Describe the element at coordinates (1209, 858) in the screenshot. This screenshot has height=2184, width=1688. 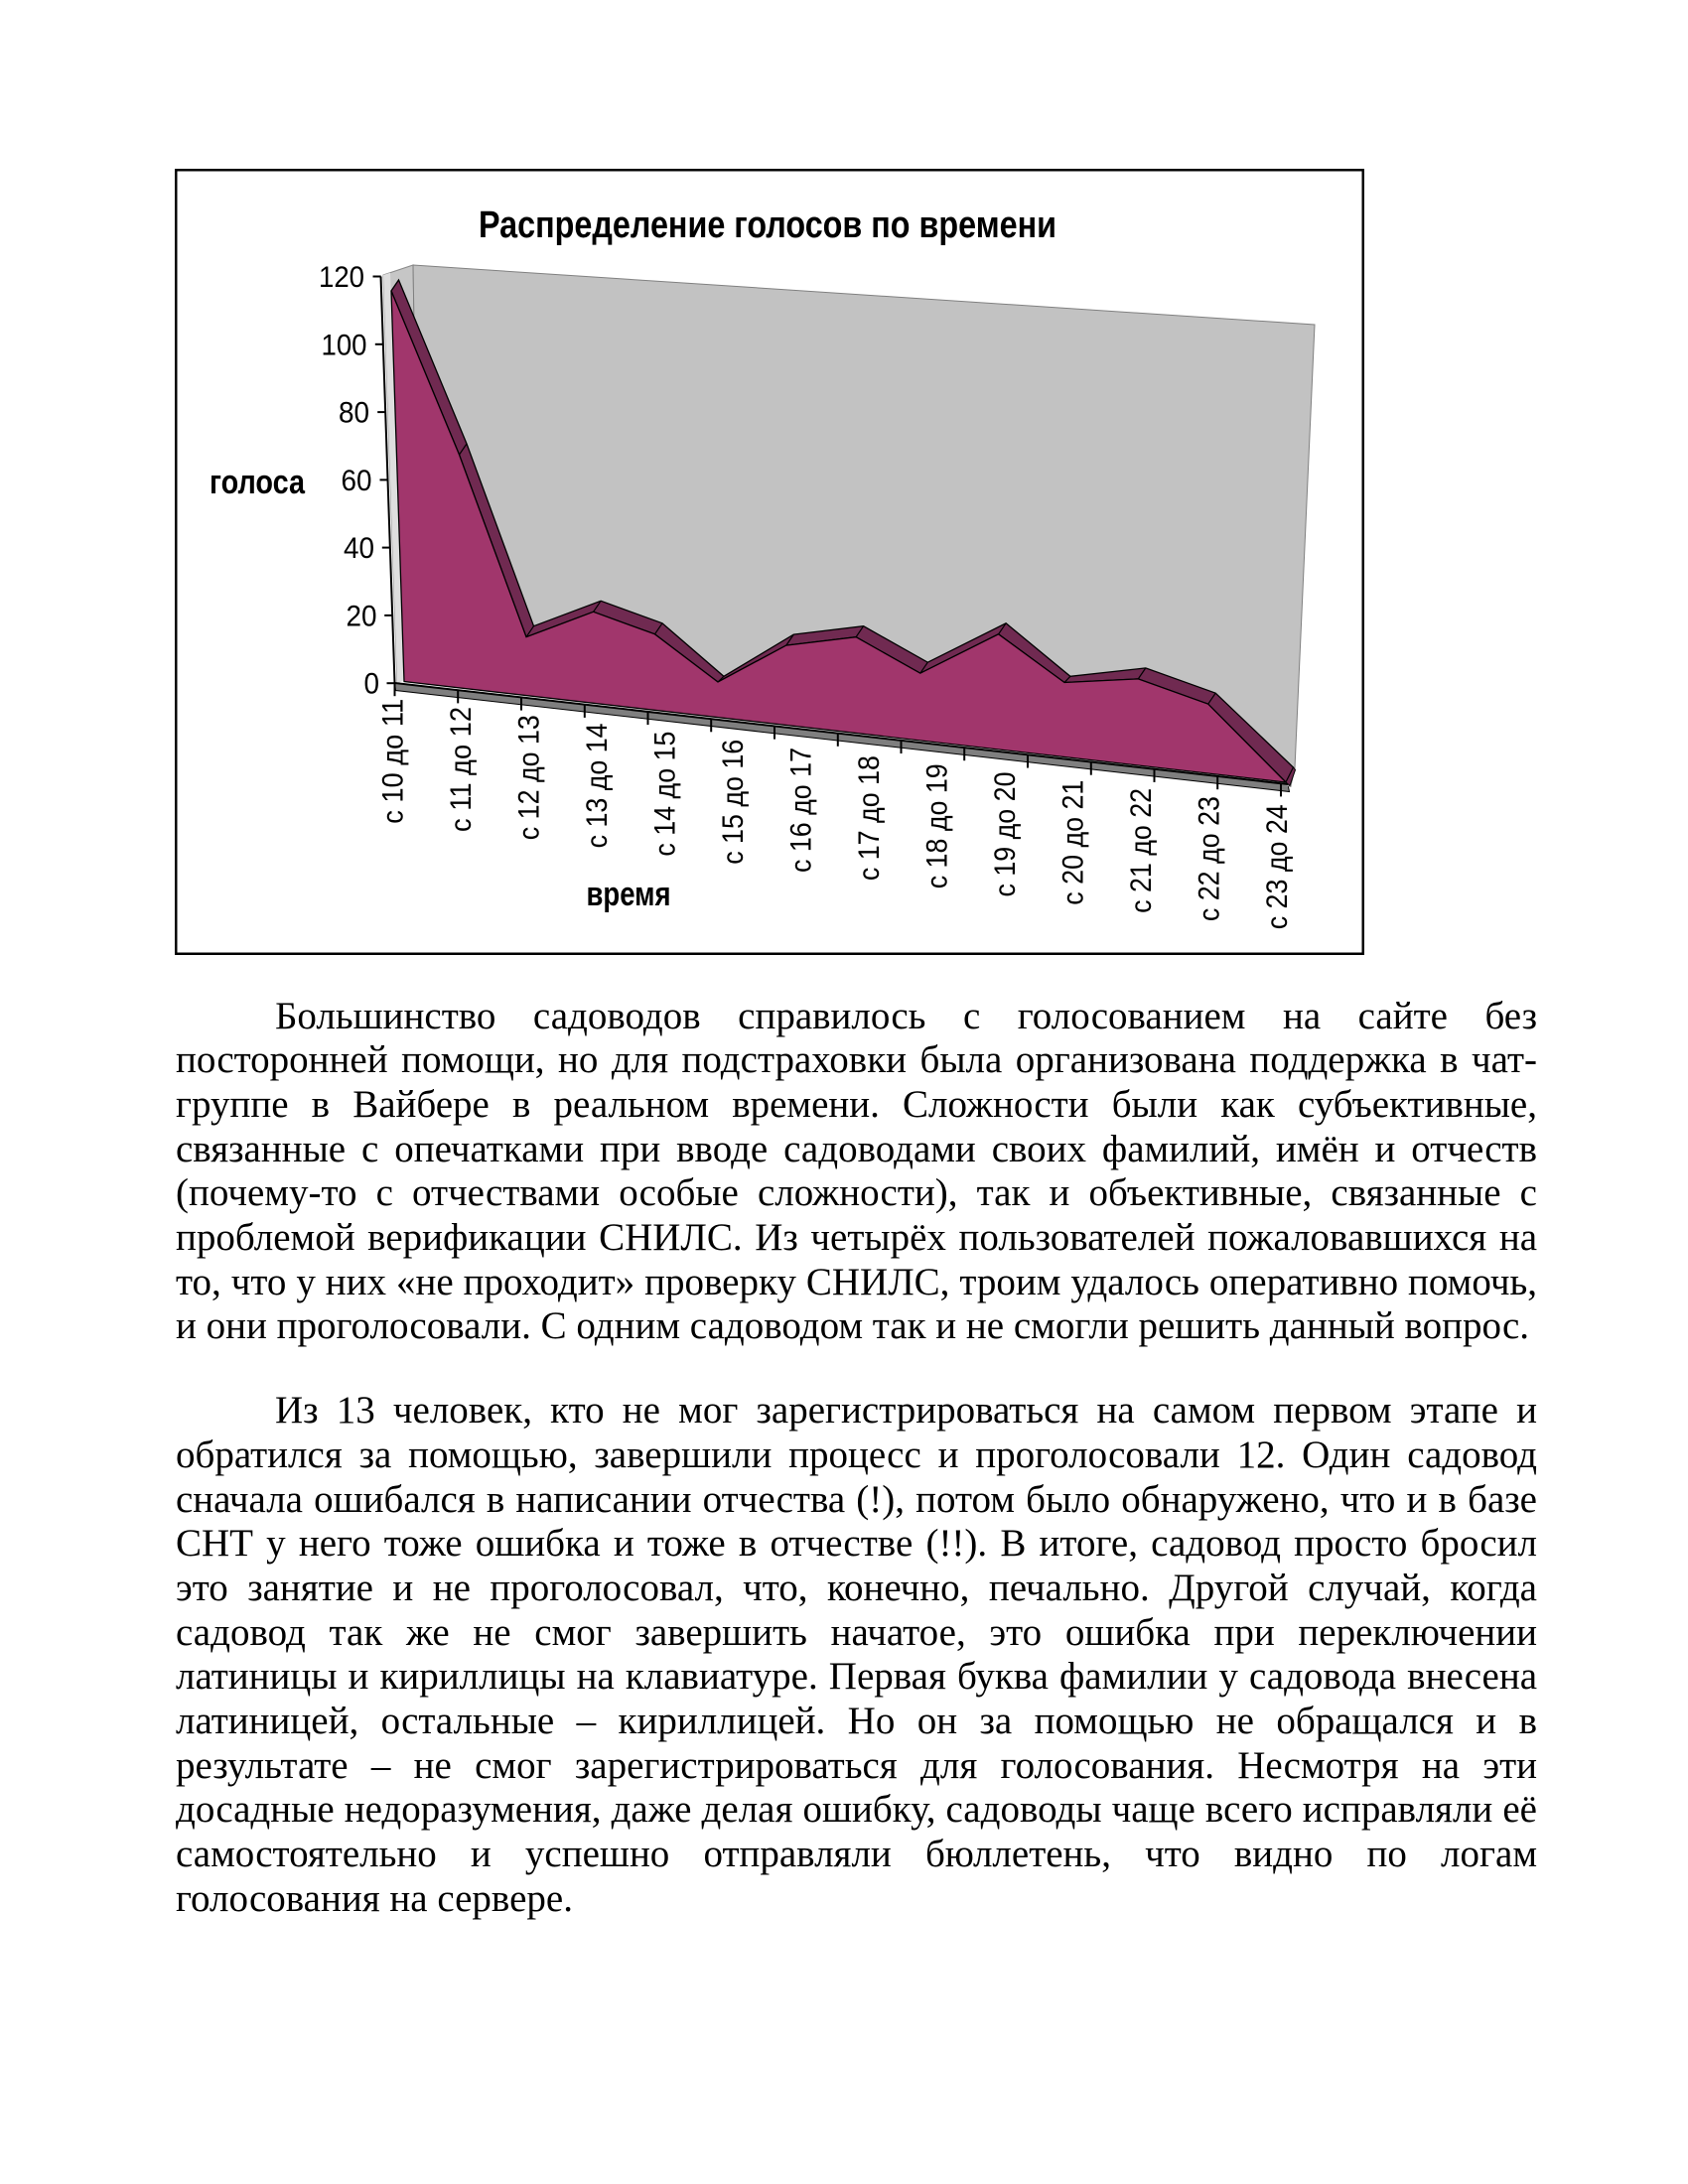
I see `svg-text: с 22 до 23` at that location.